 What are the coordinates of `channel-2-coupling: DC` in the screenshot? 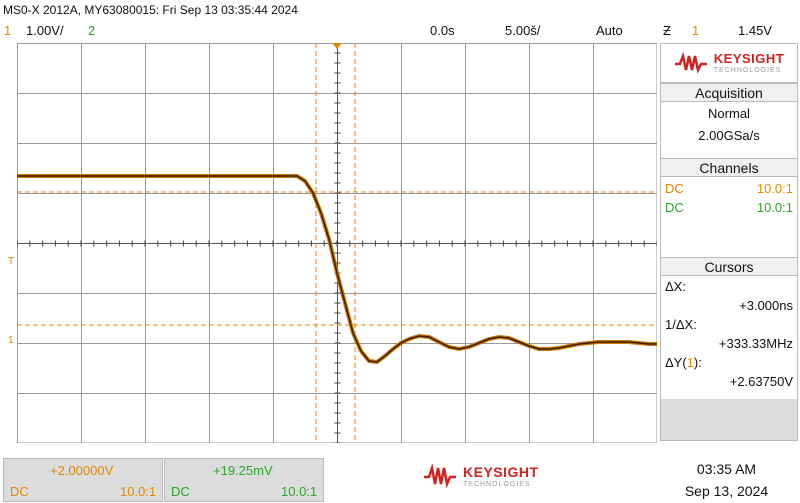 It's located at (674, 207).